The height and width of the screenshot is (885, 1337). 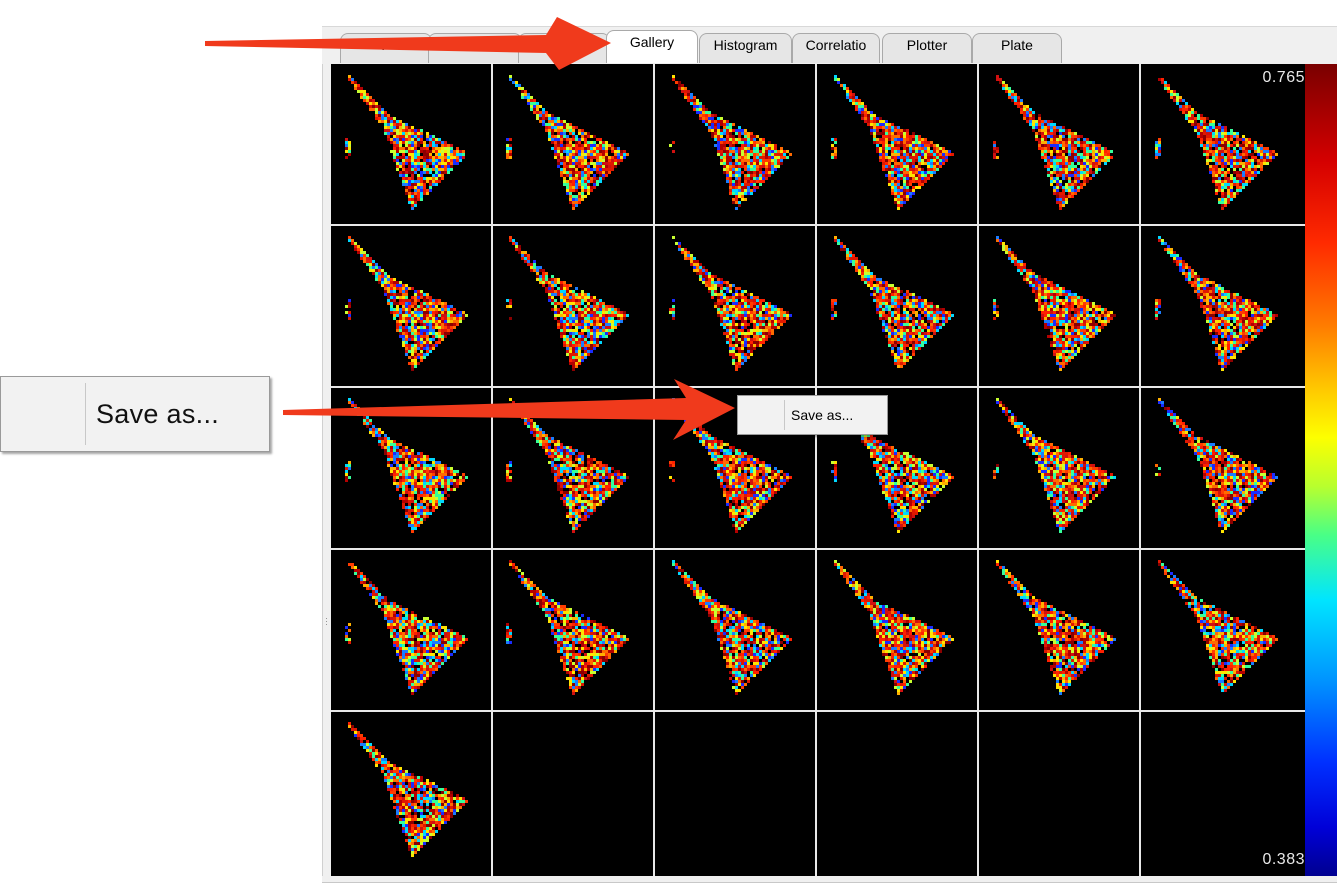 I want to click on splitter-grip: · · ·, so click(x=326, y=621).